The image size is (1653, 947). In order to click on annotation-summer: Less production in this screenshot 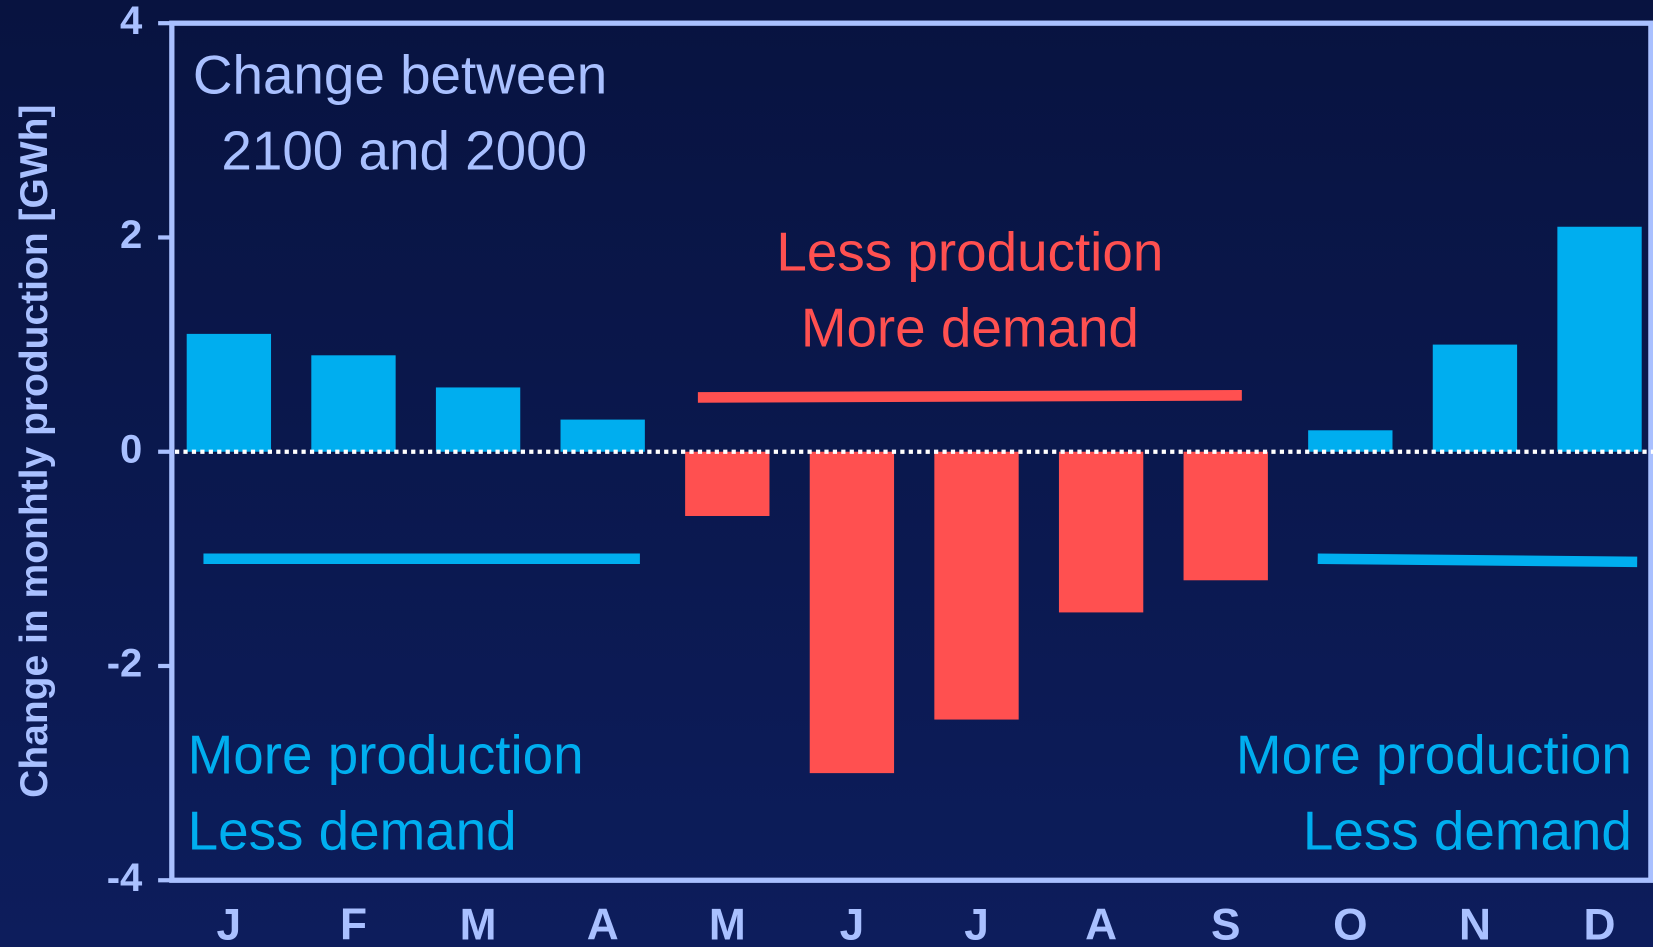, I will do `click(969, 252)`.